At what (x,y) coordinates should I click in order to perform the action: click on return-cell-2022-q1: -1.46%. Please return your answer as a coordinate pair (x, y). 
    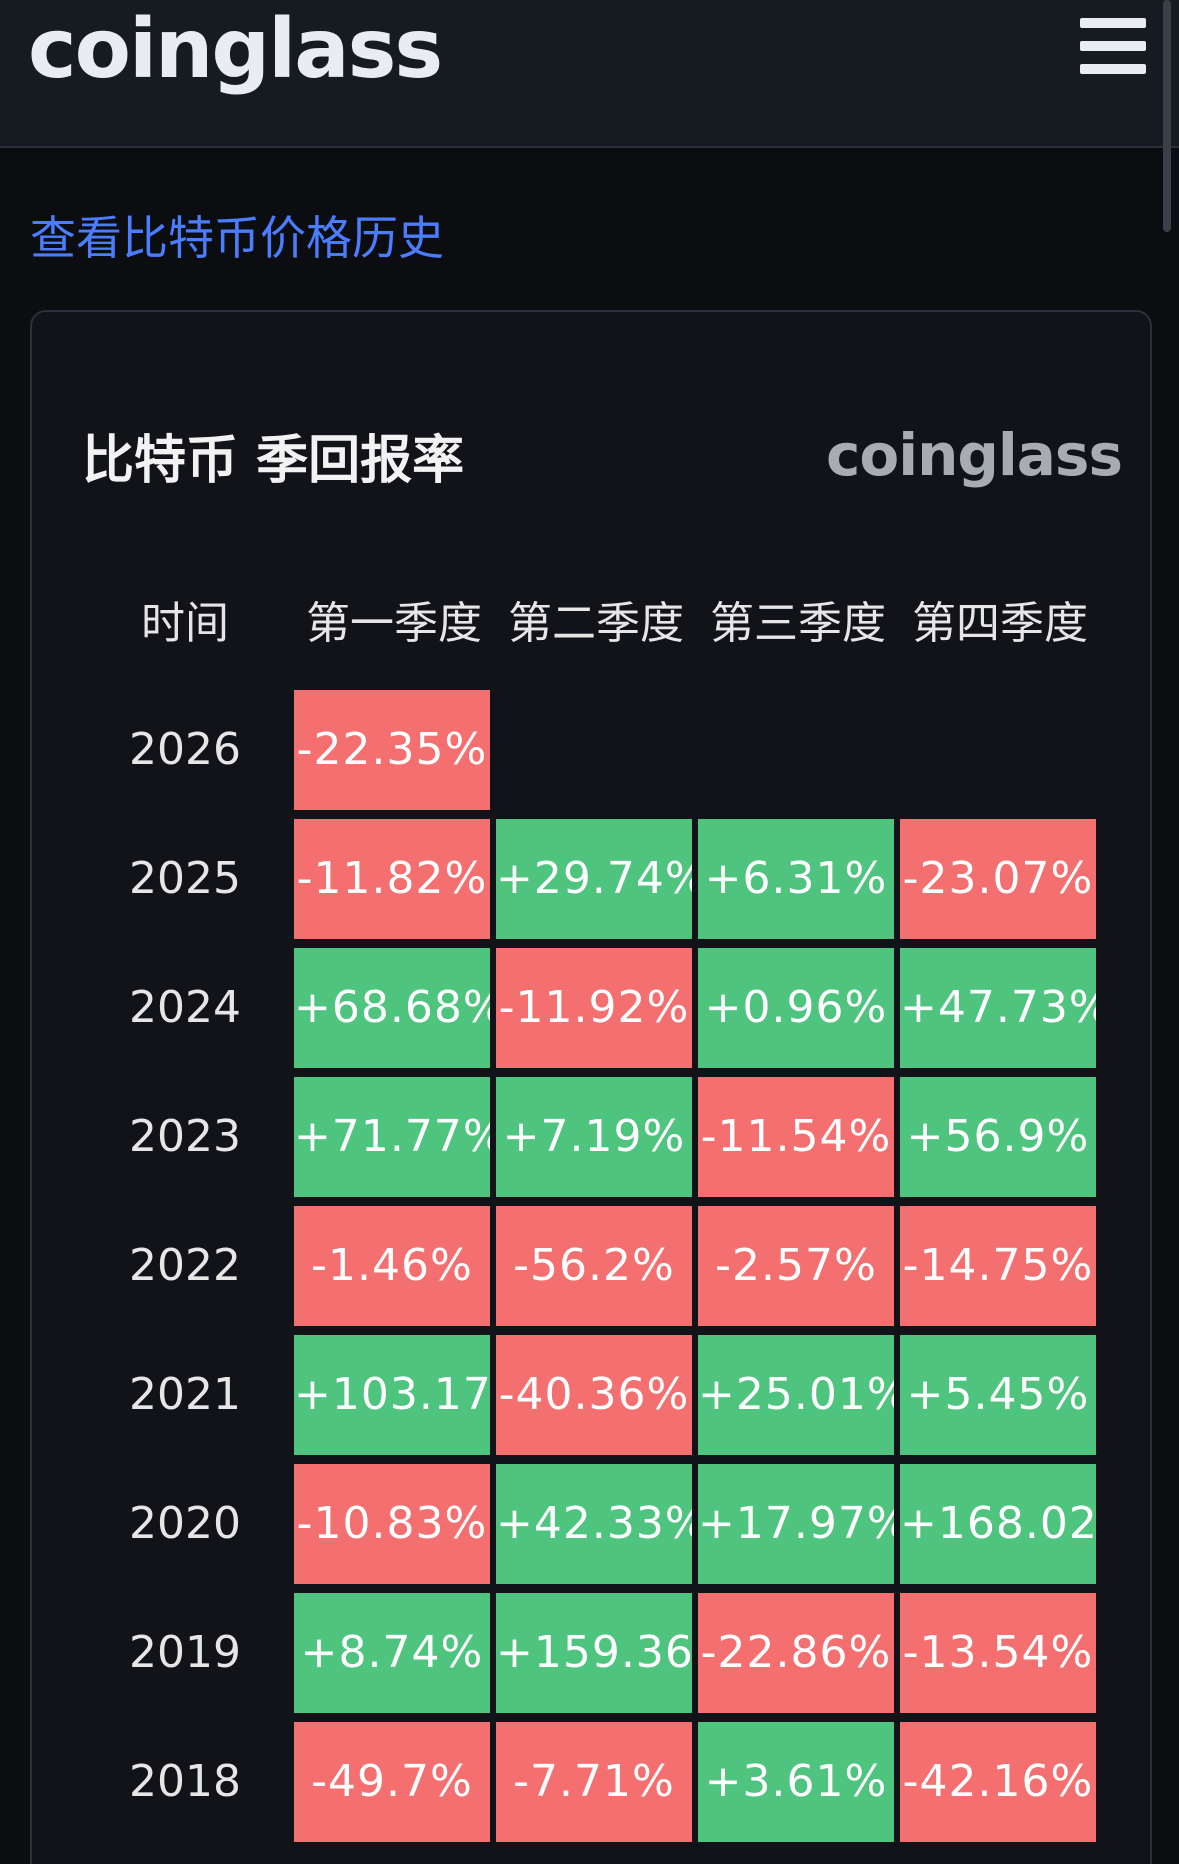
    Looking at the image, I should click on (392, 1266).